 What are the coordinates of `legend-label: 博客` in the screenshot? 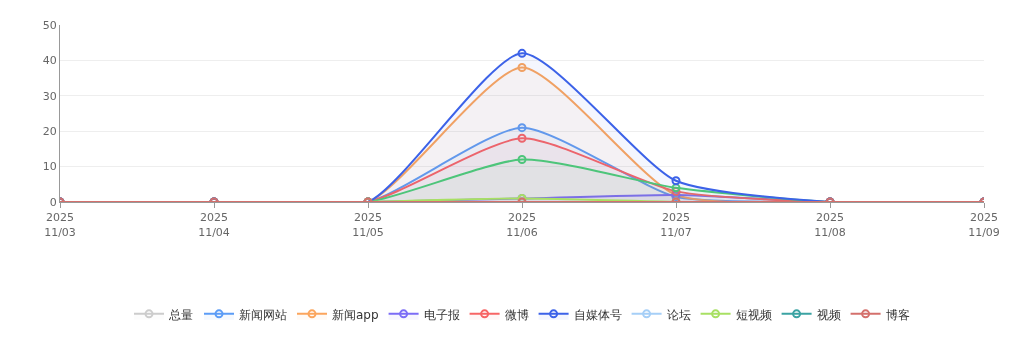 It's located at (897, 314).